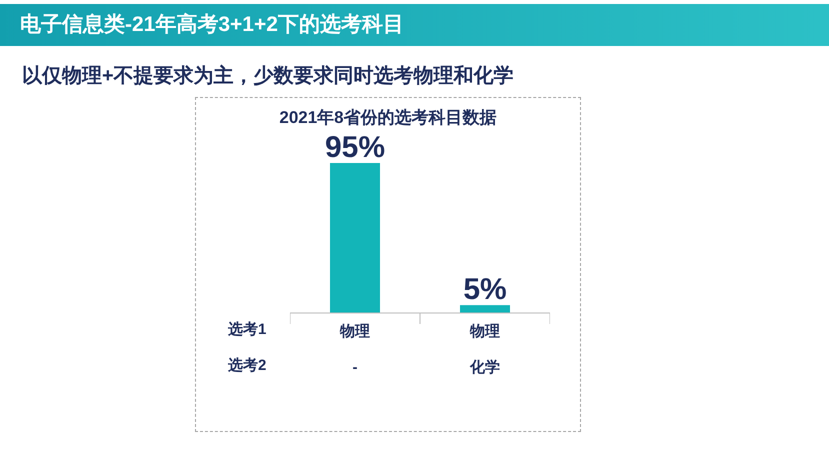 Image resolution: width=829 pixels, height=467 pixels. Describe the element at coordinates (388, 118) in the screenshot. I see `text: 2021年8省份的选考科目数据` at that location.